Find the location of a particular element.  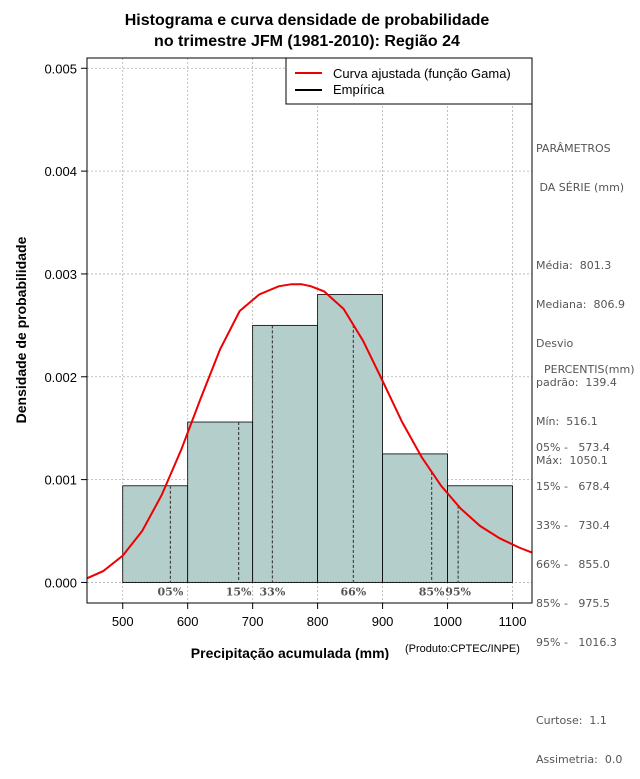

credit-text: (Produto:CPTEC/INPE) is located at coordinates (462, 649).